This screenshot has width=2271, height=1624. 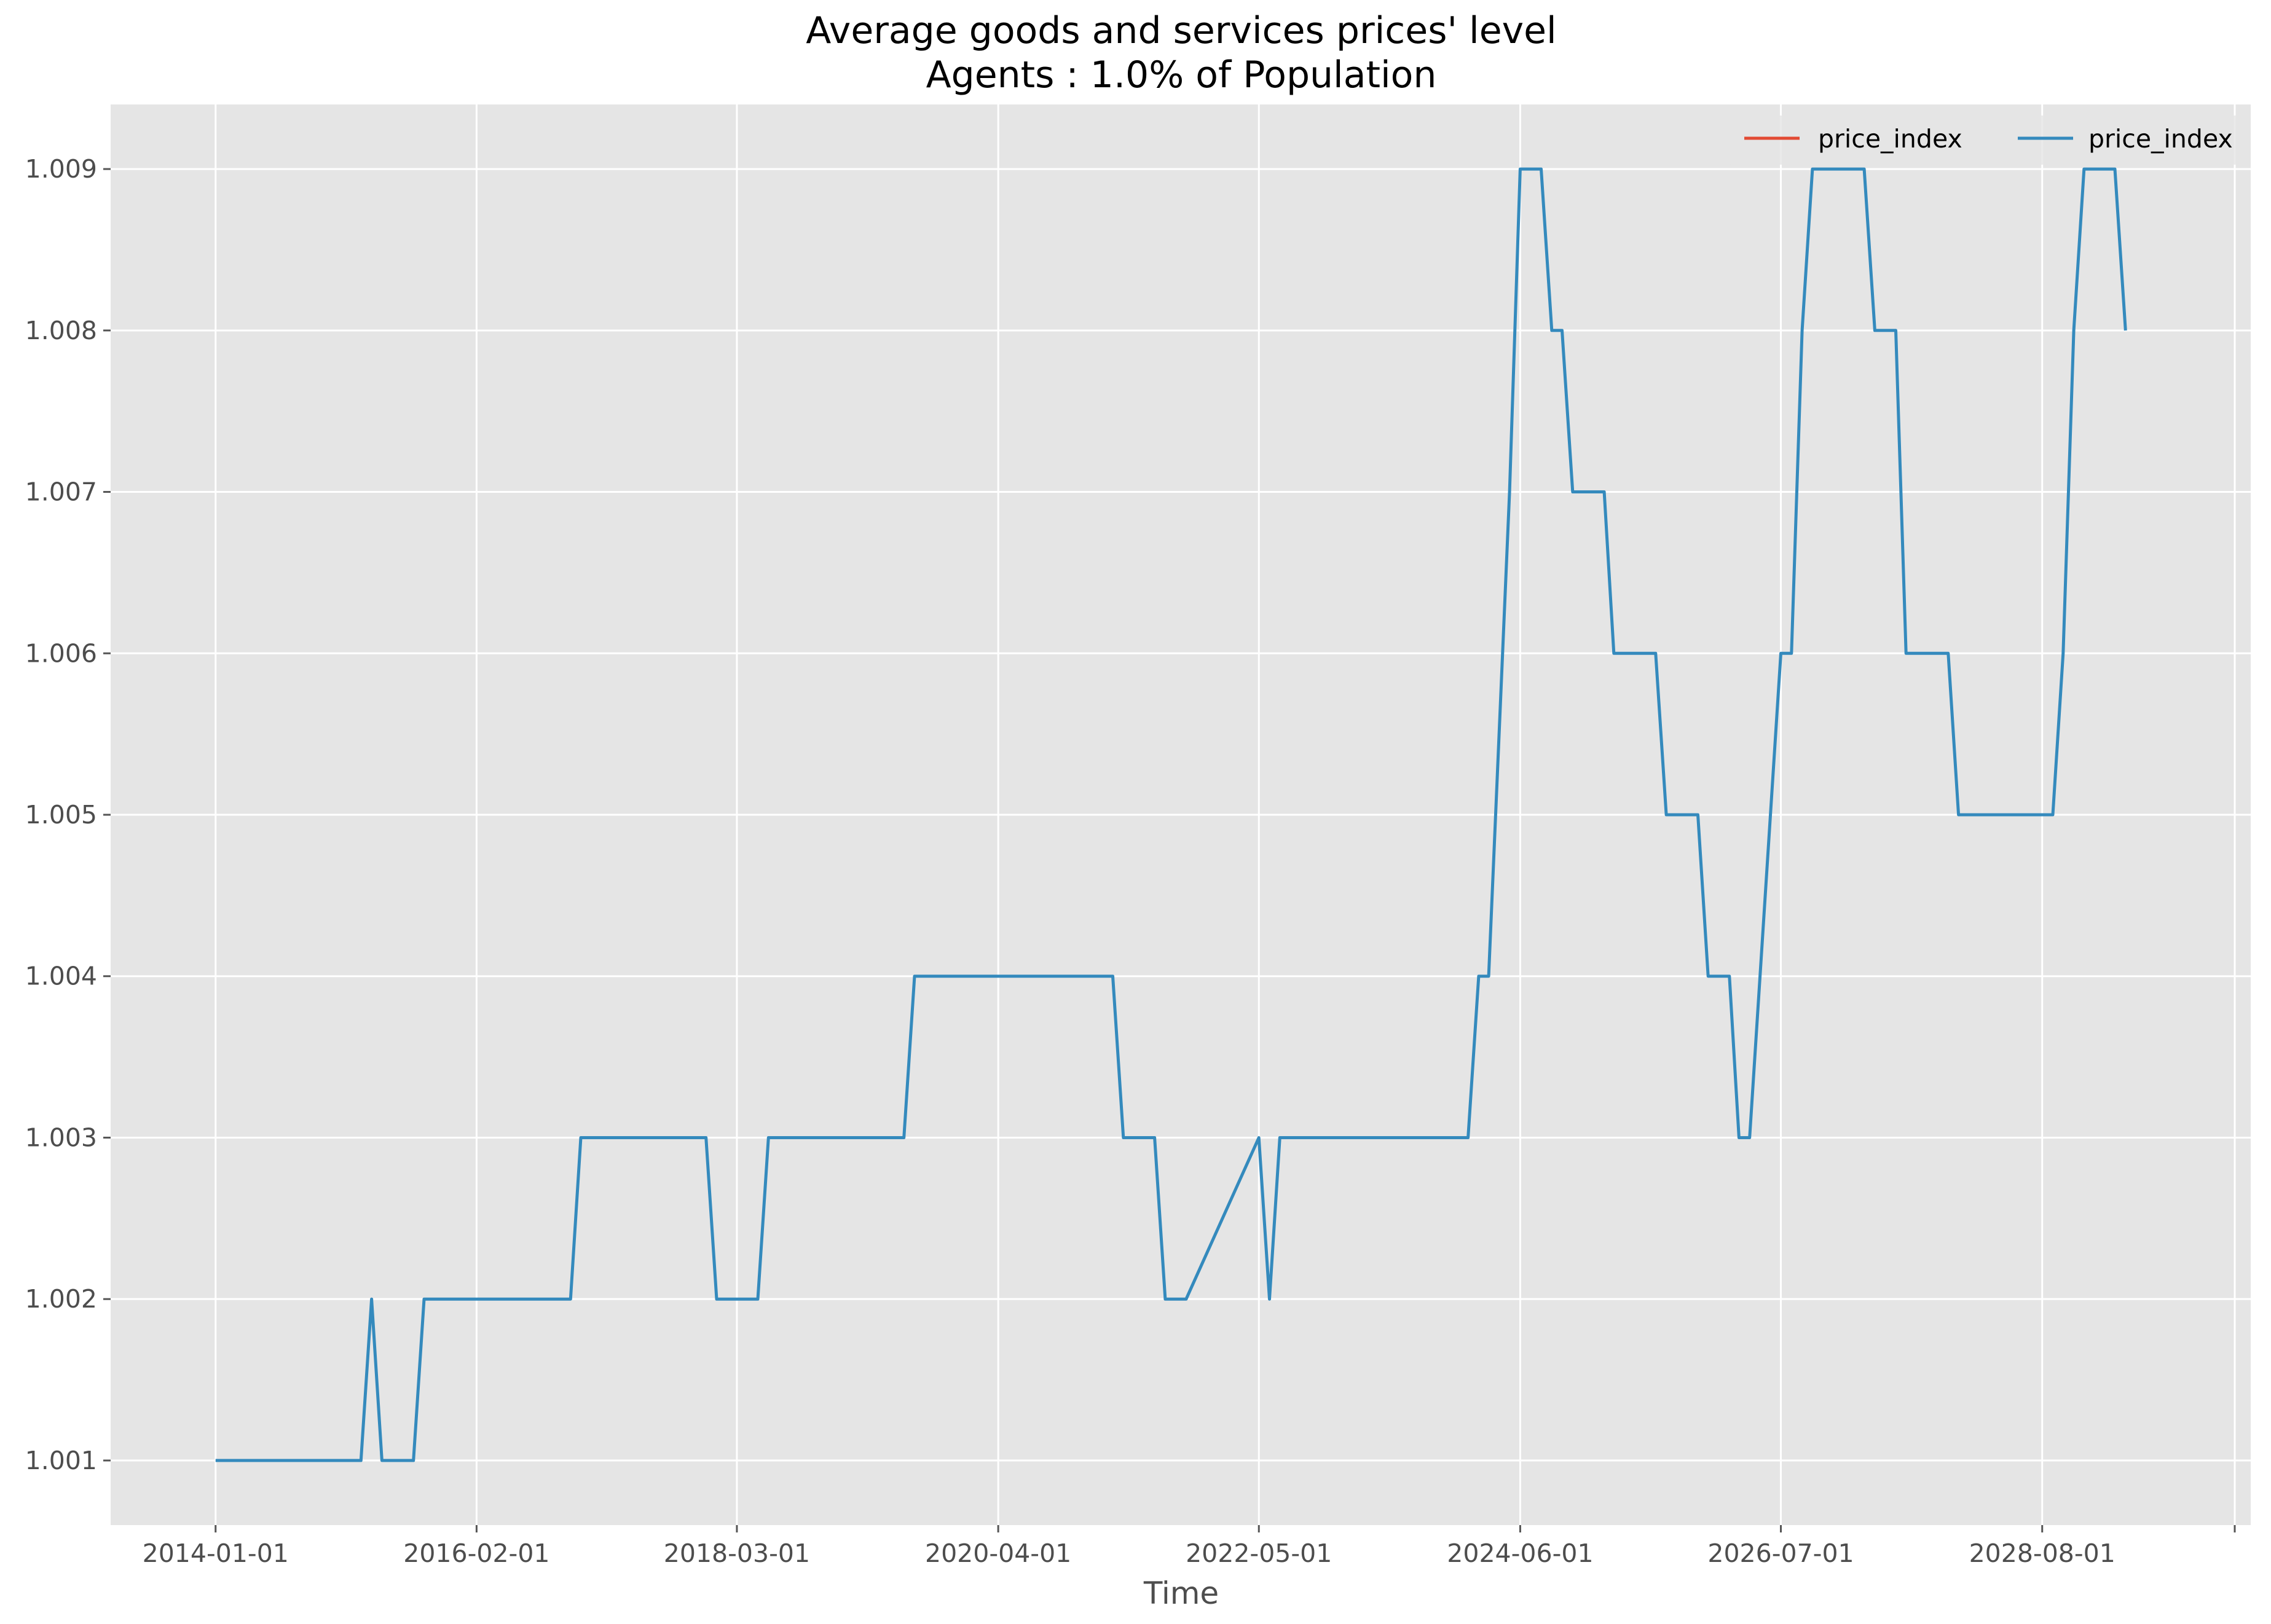 What do you see at coordinates (216, 1553) in the screenshot?
I see `x-tick-label: 2014-01-01` at bounding box center [216, 1553].